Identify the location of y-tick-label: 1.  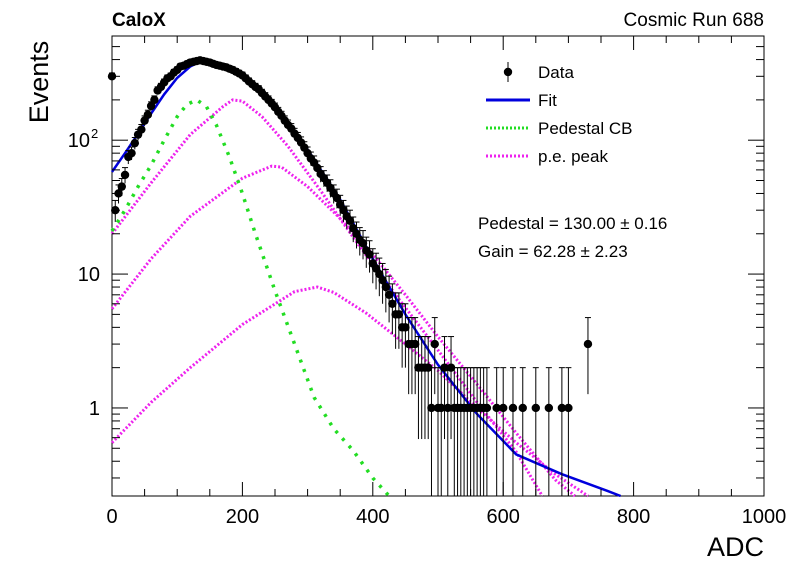
(94, 409).